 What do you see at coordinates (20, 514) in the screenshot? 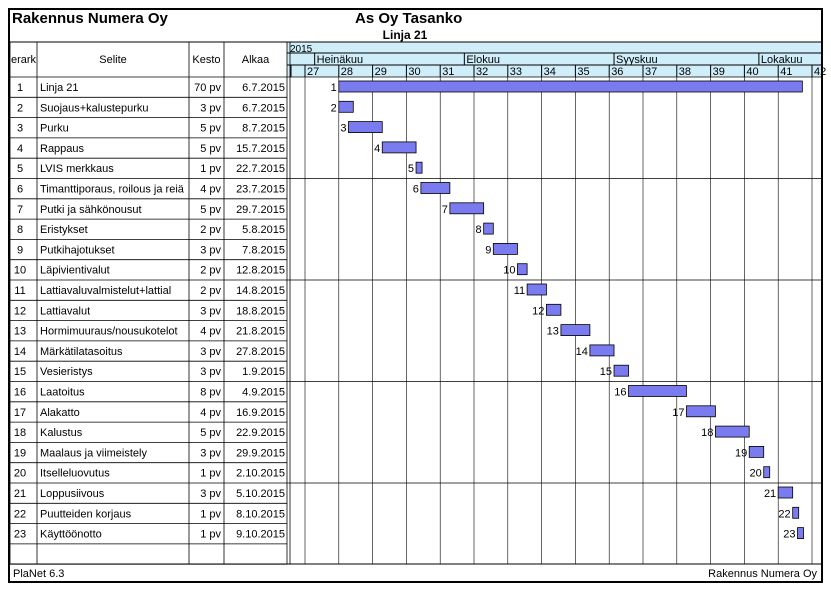
I see `task-id: 22` at bounding box center [20, 514].